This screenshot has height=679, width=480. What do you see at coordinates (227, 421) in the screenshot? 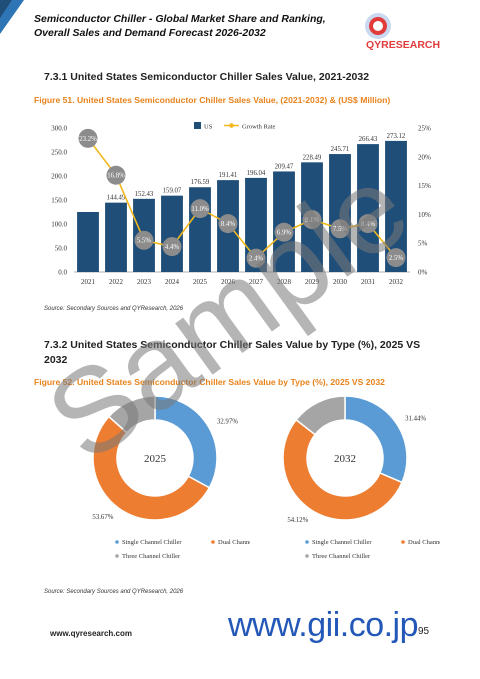
I see `pie-value-label: 32.97%` at bounding box center [227, 421].